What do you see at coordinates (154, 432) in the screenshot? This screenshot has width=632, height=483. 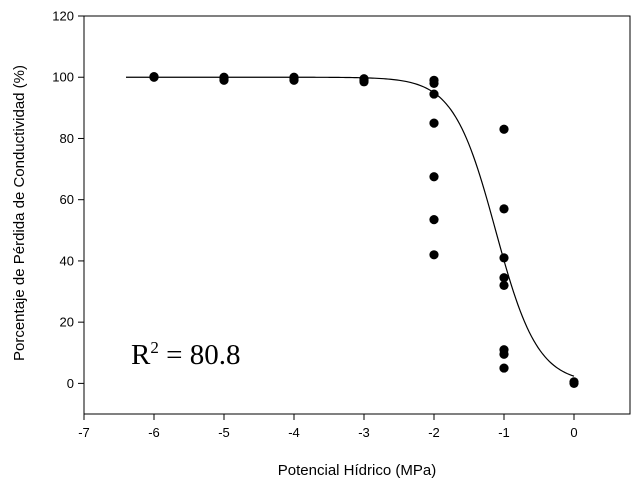 I see `x-tick-label: -6` at bounding box center [154, 432].